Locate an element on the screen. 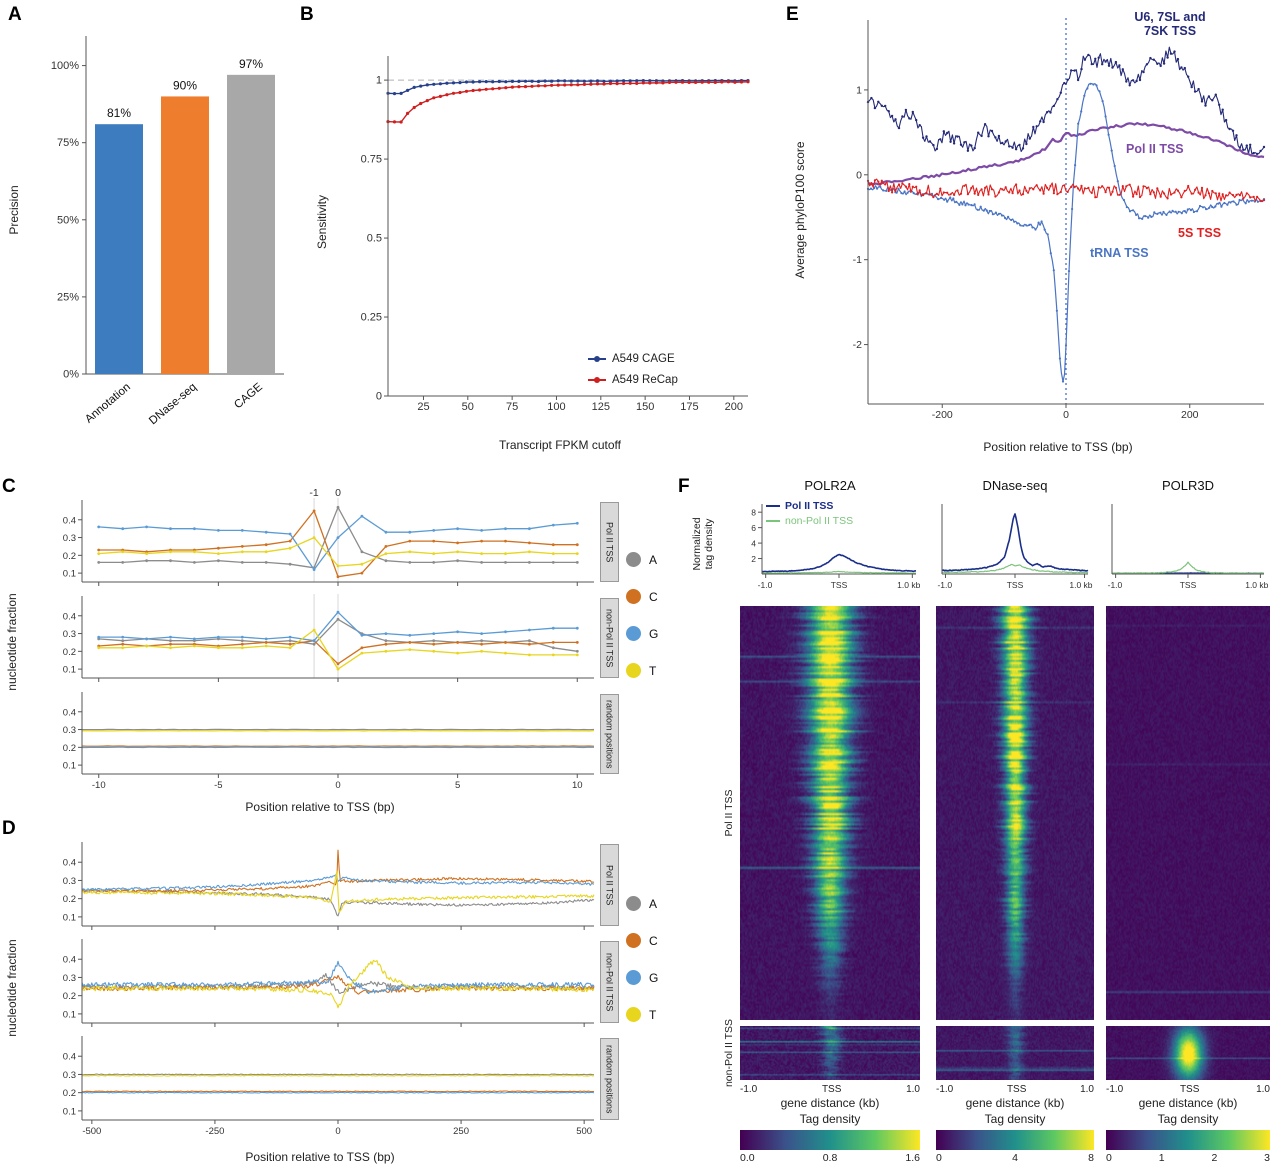 This screenshot has width=1280, height=1172. column-title-polr3d: POLR3D is located at coordinates (1188, 485).